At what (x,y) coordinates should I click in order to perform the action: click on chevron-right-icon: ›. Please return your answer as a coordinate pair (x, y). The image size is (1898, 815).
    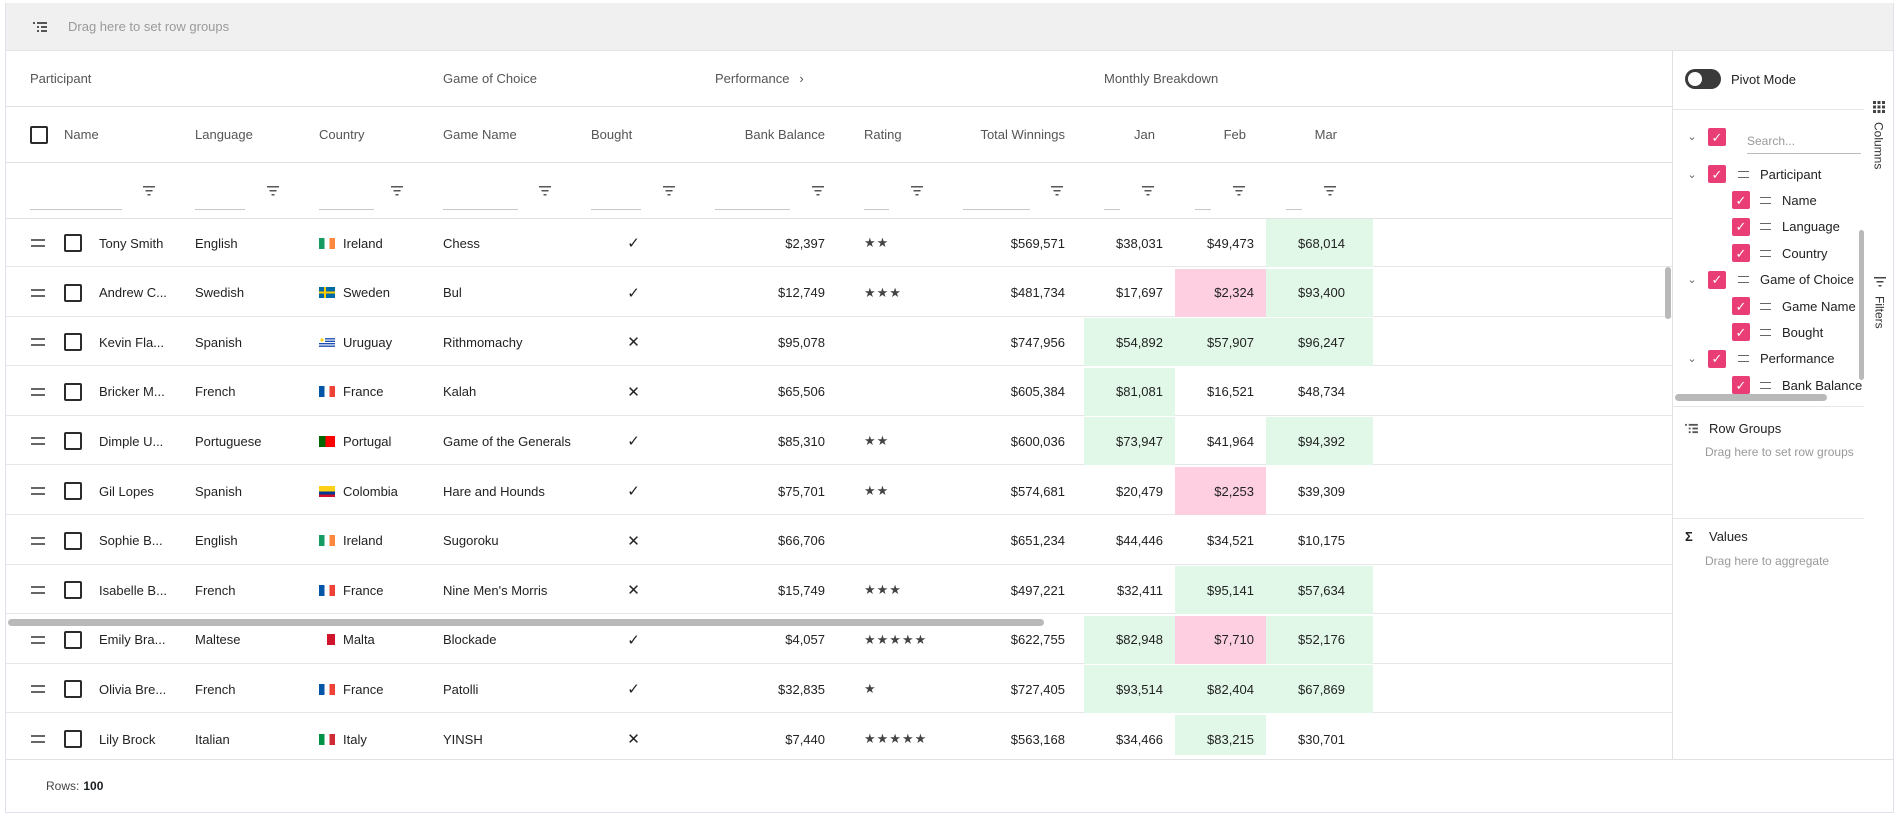
    Looking at the image, I should click on (801, 78).